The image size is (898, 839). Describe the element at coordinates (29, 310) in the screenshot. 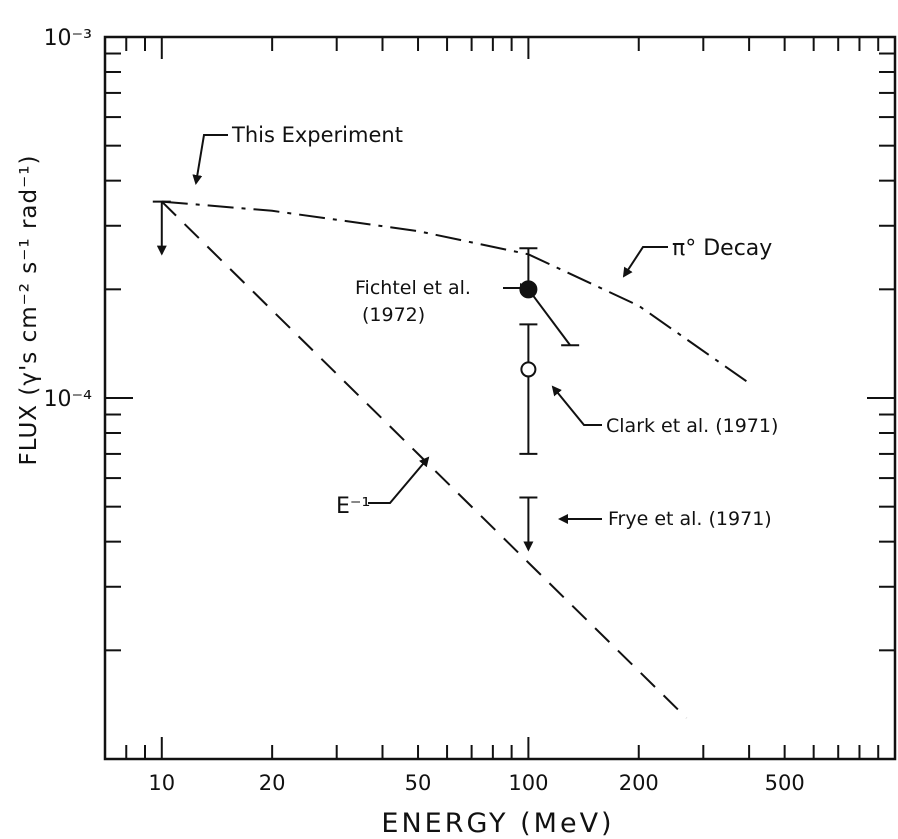

I see `y-axis-title: FLUX (γ's cm⁻² s⁻¹ rad⁻¹)` at that location.